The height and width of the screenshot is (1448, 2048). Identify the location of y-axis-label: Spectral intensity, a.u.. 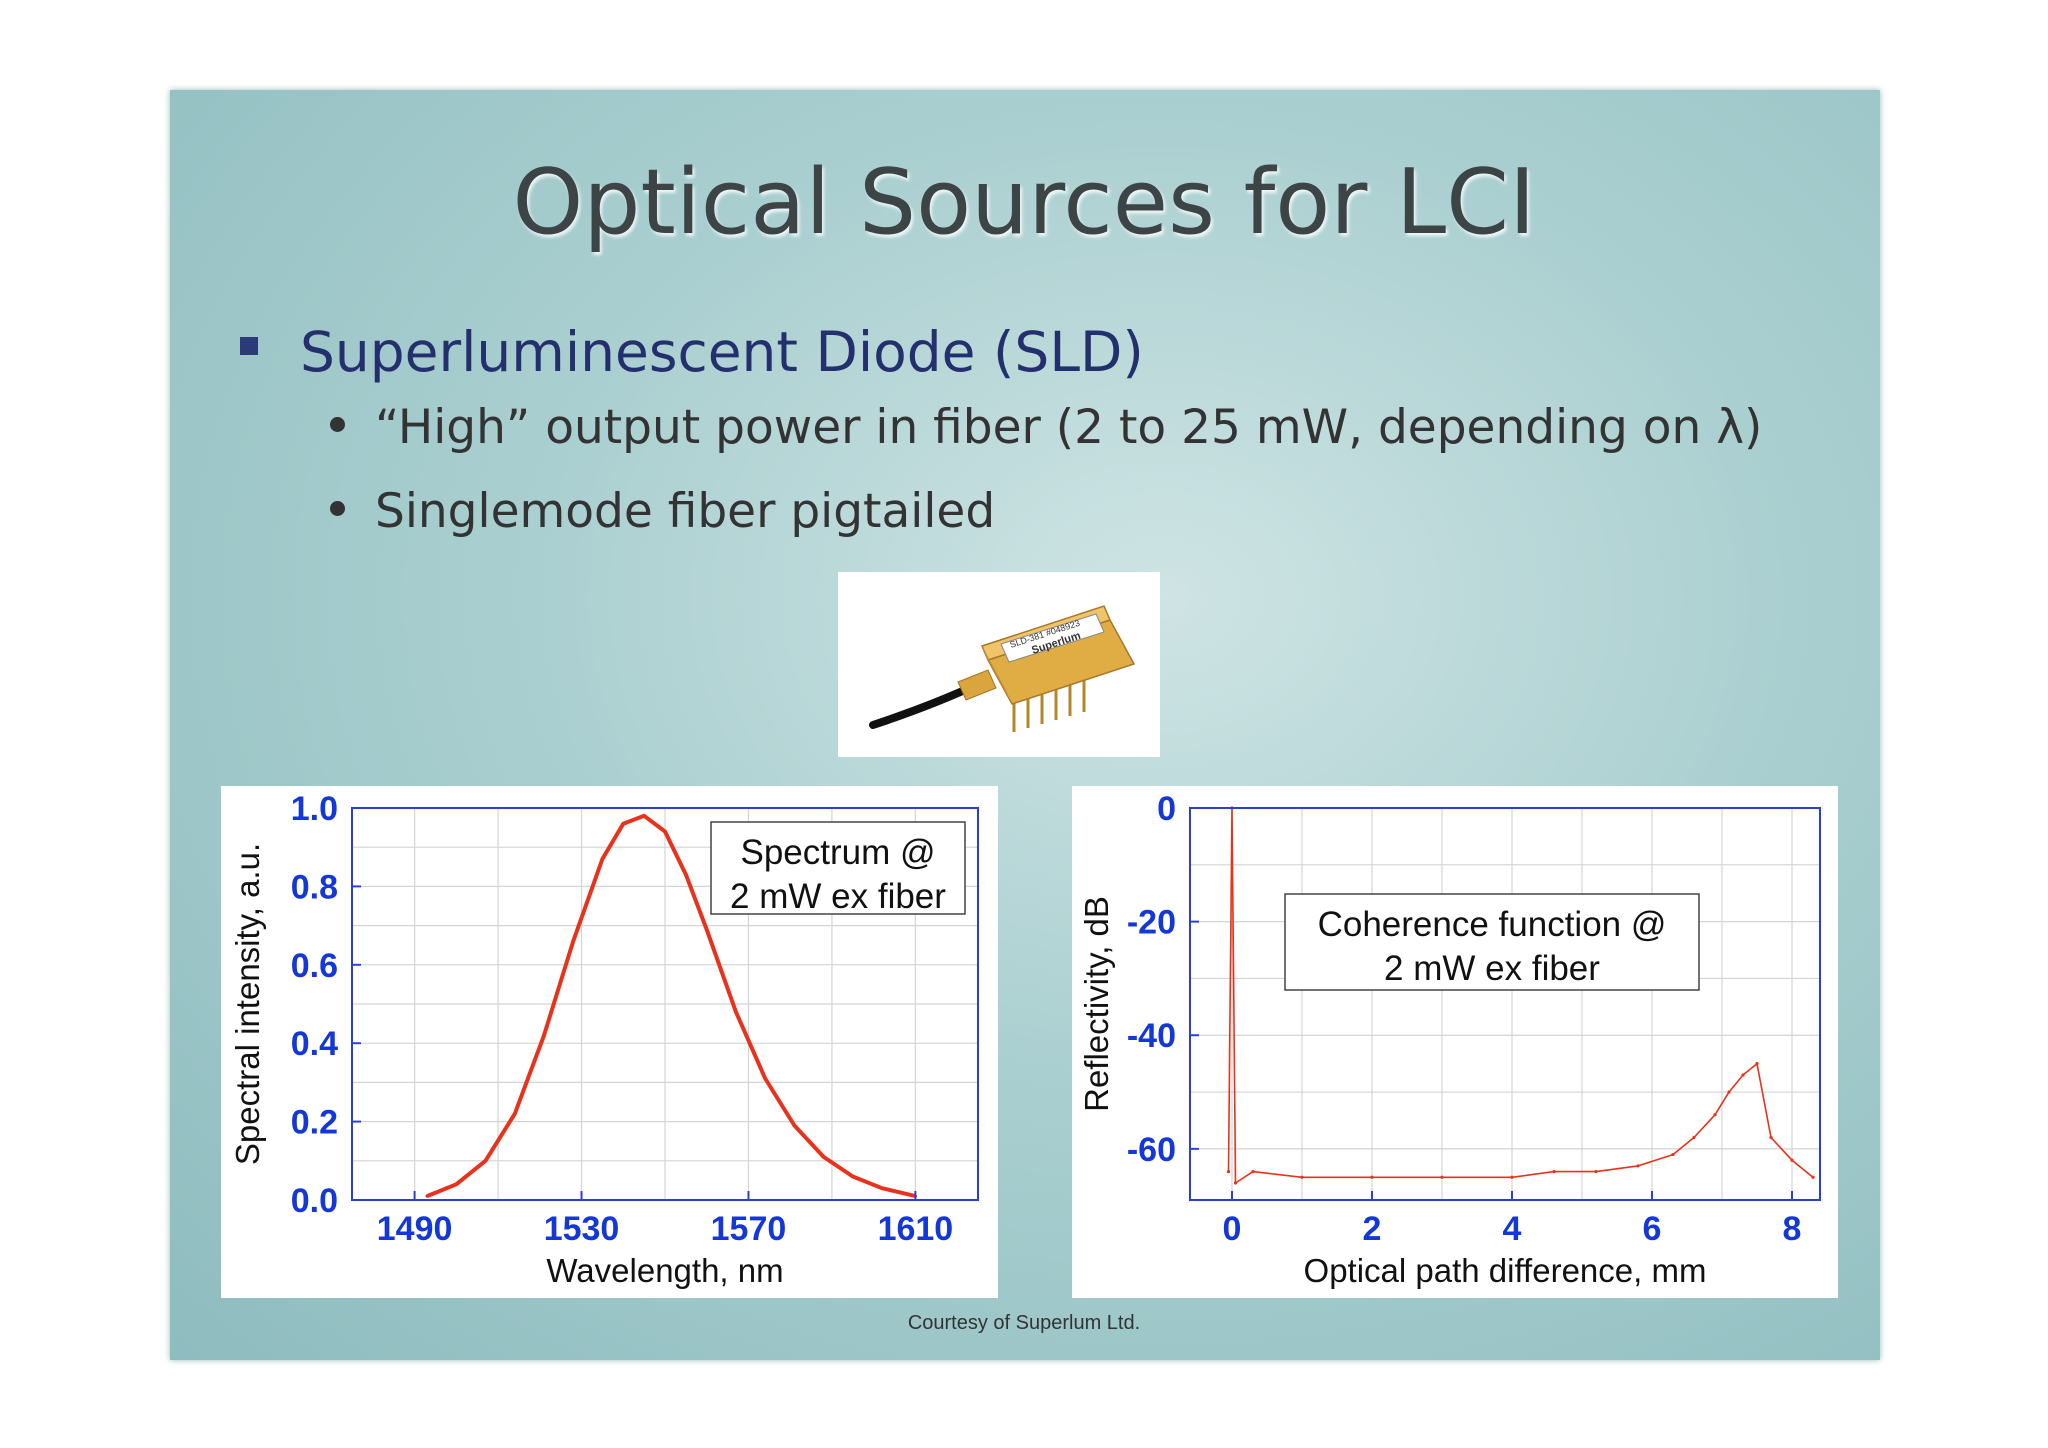
(247, 1004).